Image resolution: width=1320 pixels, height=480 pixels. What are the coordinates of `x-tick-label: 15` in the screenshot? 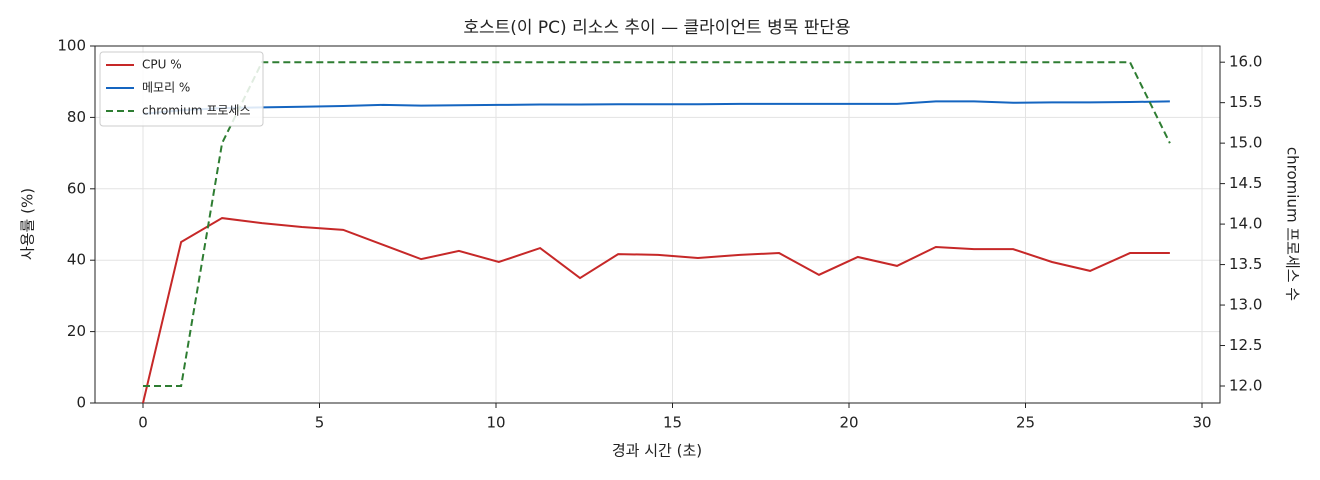 It's located at (672, 423).